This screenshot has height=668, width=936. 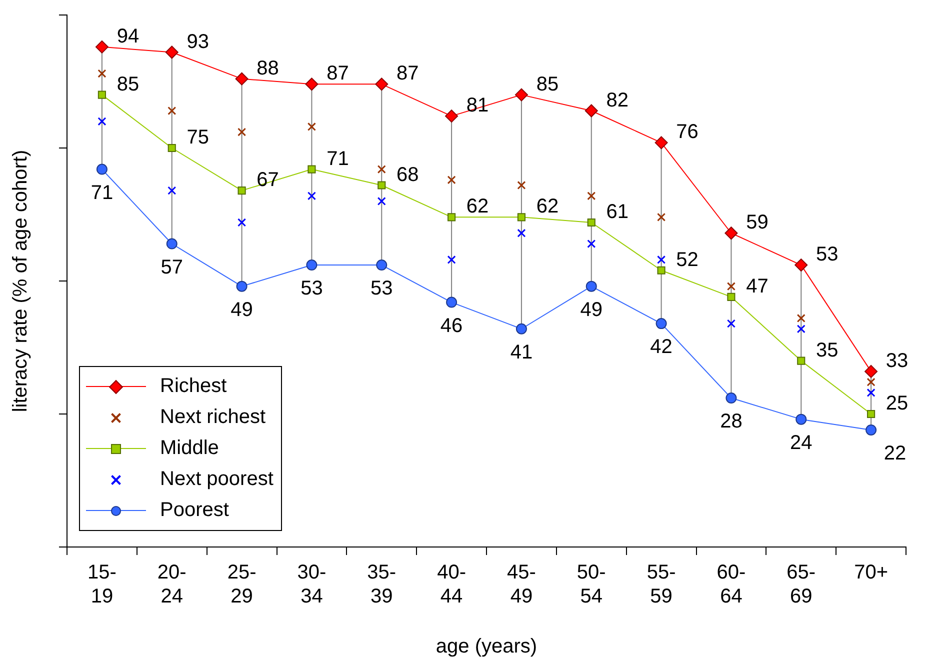 I want to click on y-axis-title: literacy rate (% of age cohort), so click(x=21, y=281).